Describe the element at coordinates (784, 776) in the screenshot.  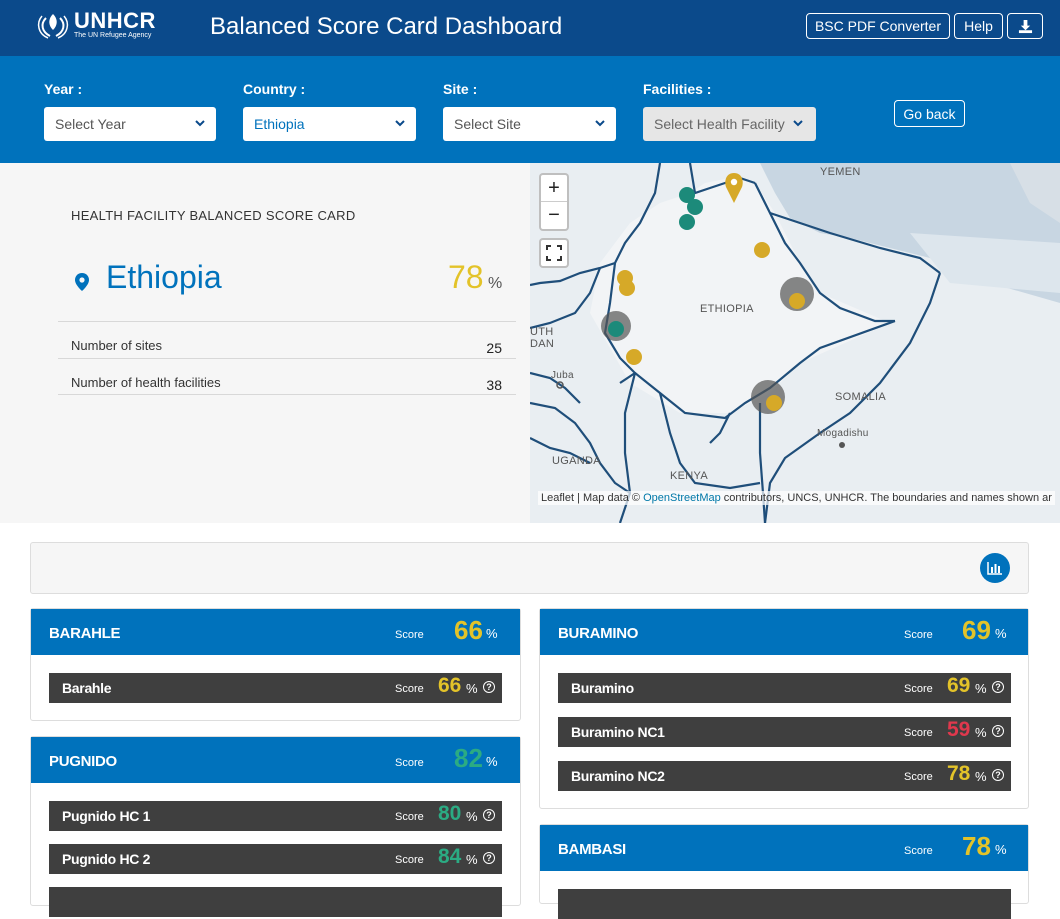
I see `facility-row: Buramino NC2 Score 78 % ?` at that location.